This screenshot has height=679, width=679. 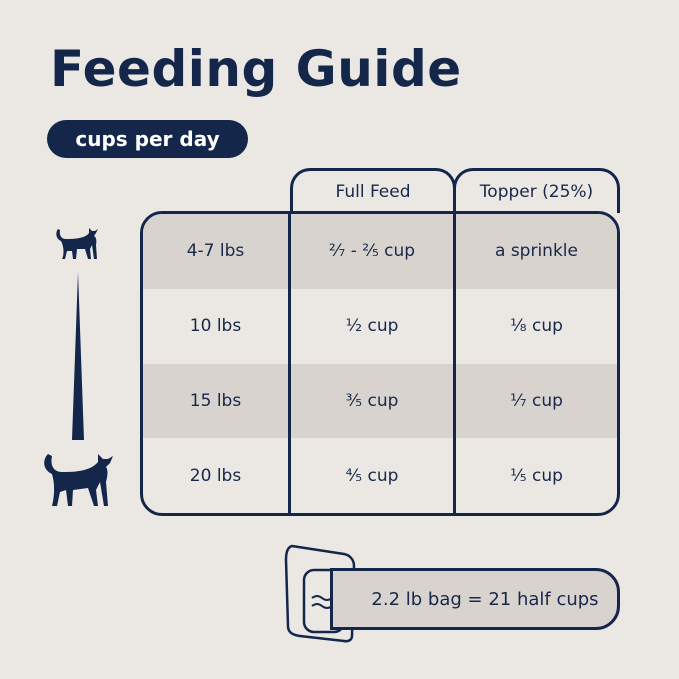 I want to click on weight-cell: 20 lbs, so click(x=217, y=475).